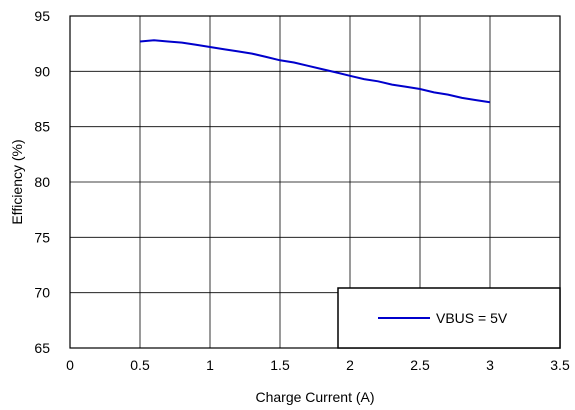 The height and width of the screenshot is (410, 575). What do you see at coordinates (17, 181) in the screenshot?
I see `y-axis-label: Efficiency (%)` at bounding box center [17, 181].